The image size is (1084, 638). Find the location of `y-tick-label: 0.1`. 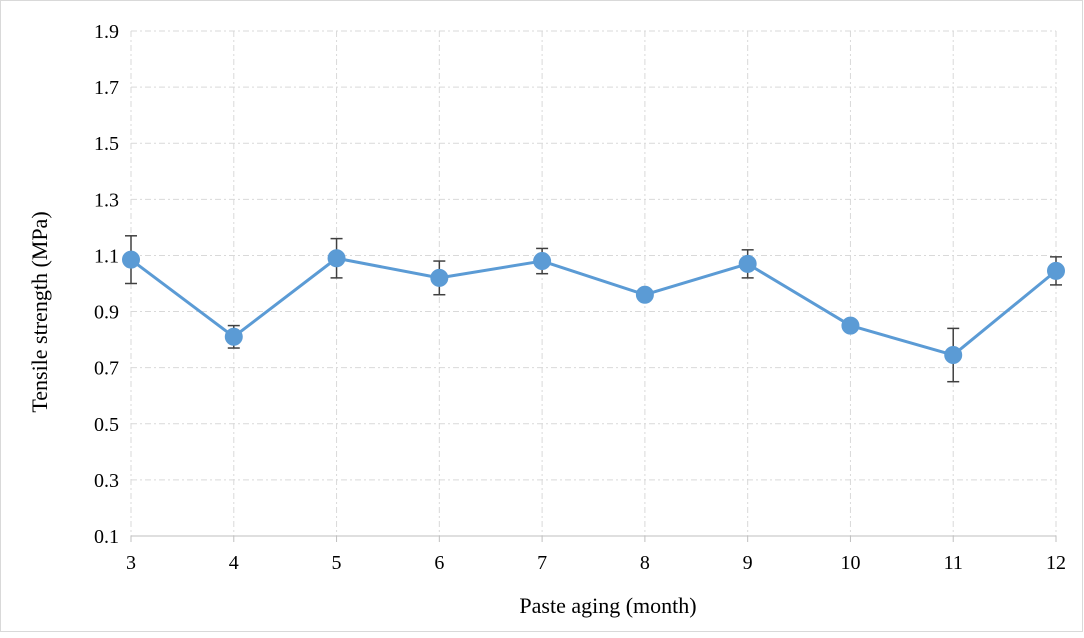

y-tick-label: 0.1 is located at coordinates (106, 537).